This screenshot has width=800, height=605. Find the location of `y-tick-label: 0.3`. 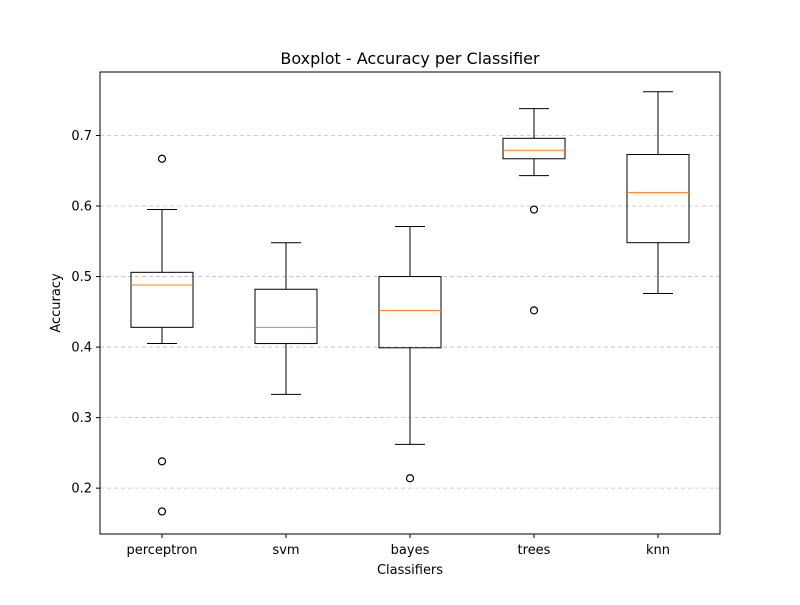

y-tick-label: 0.3 is located at coordinates (81, 418).